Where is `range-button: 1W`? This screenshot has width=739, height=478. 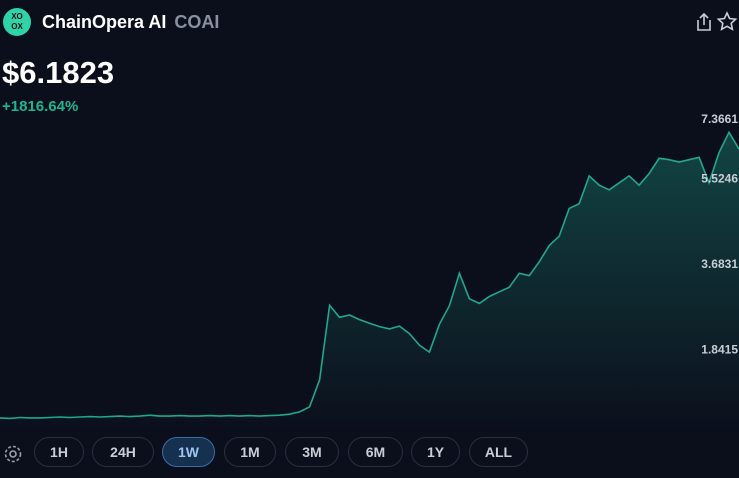
range-button: 1W is located at coordinates (188, 452).